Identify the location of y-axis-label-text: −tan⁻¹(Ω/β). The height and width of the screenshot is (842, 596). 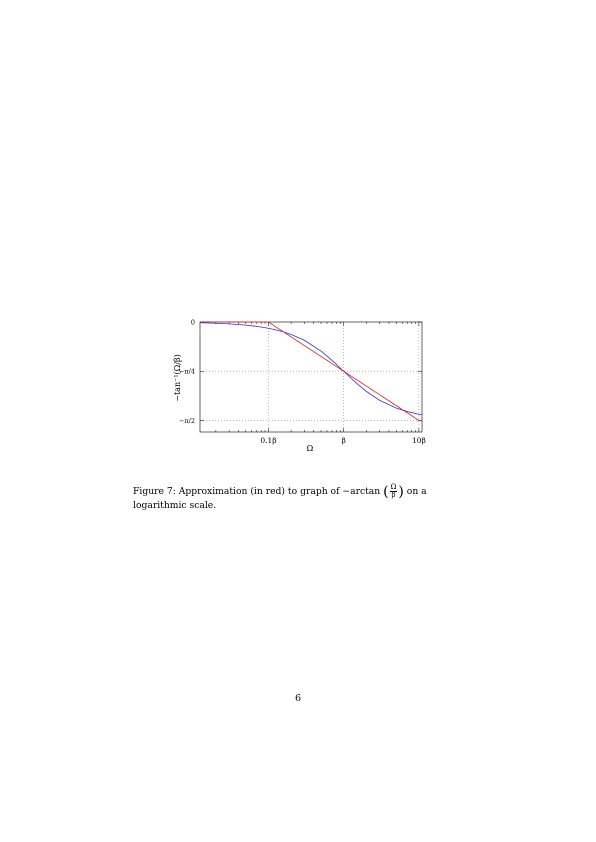
(177, 377).